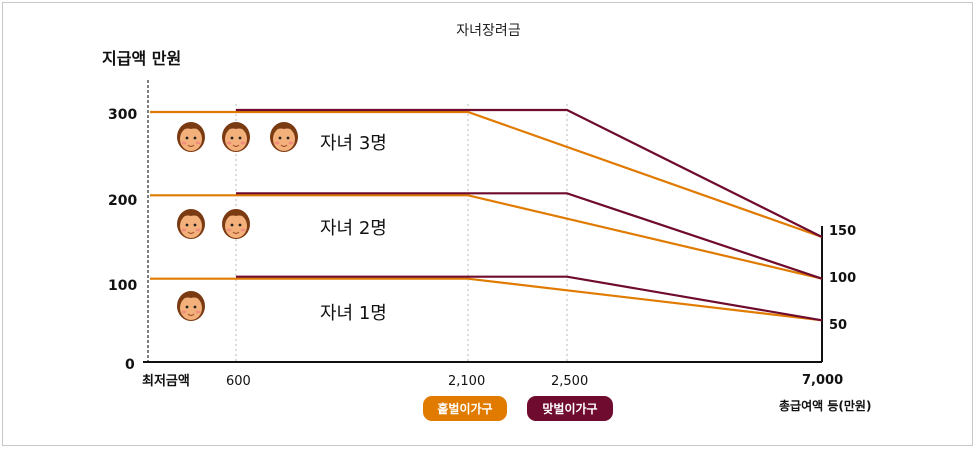 This screenshot has height=450, width=977. What do you see at coordinates (166, 381) in the screenshot?
I see `x-tick-minimum: 최저금액` at bounding box center [166, 381].